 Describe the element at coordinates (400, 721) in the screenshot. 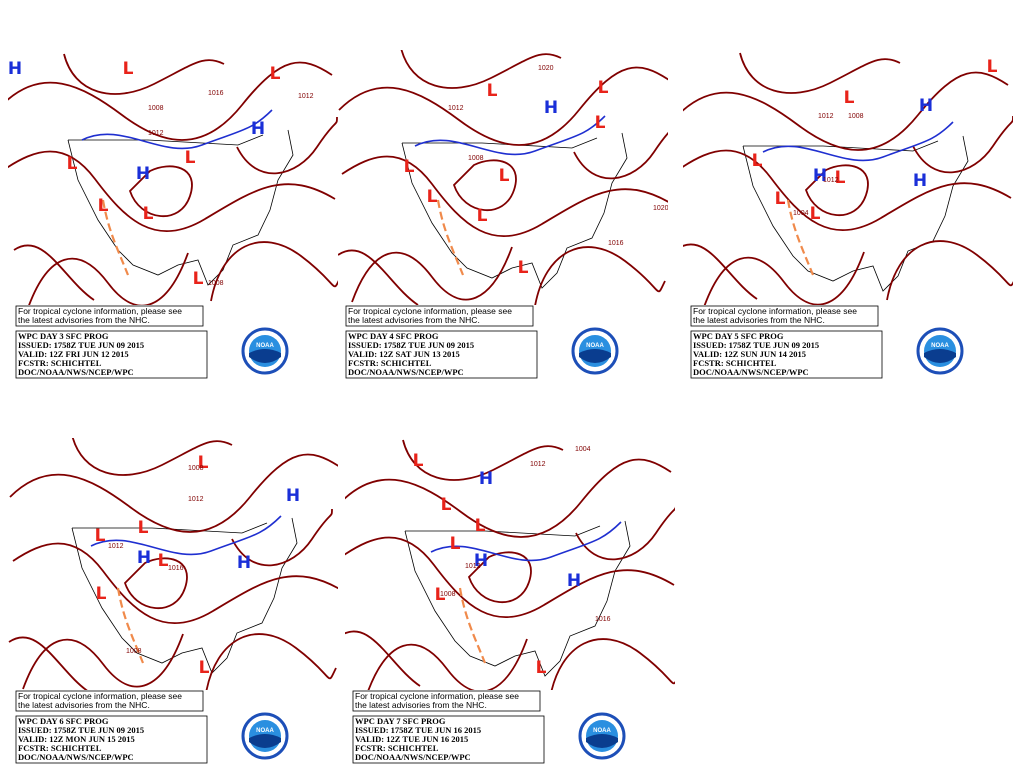

I see `info-text: WPC DAY 7 SFC PROG` at that location.